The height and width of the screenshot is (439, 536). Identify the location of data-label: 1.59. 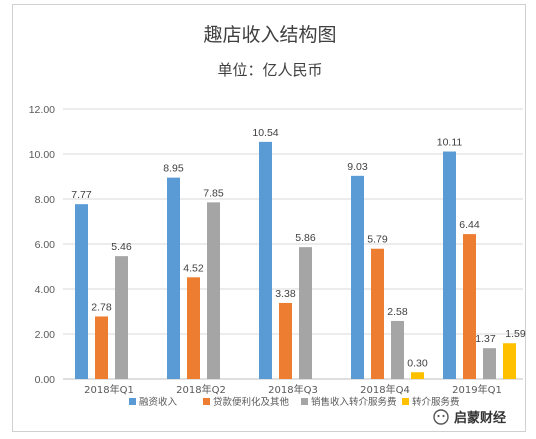
(515, 334).